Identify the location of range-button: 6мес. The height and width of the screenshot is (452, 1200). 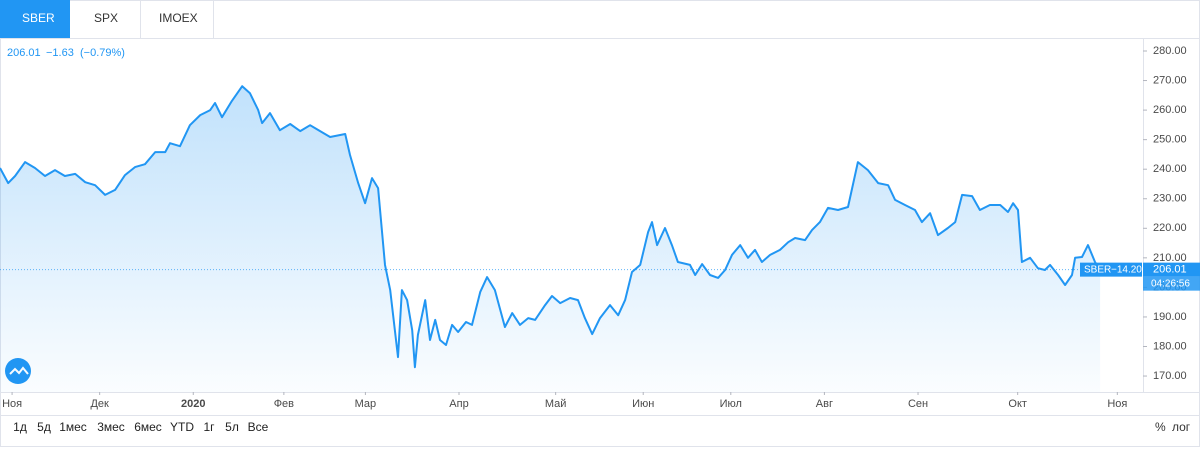
(148, 427).